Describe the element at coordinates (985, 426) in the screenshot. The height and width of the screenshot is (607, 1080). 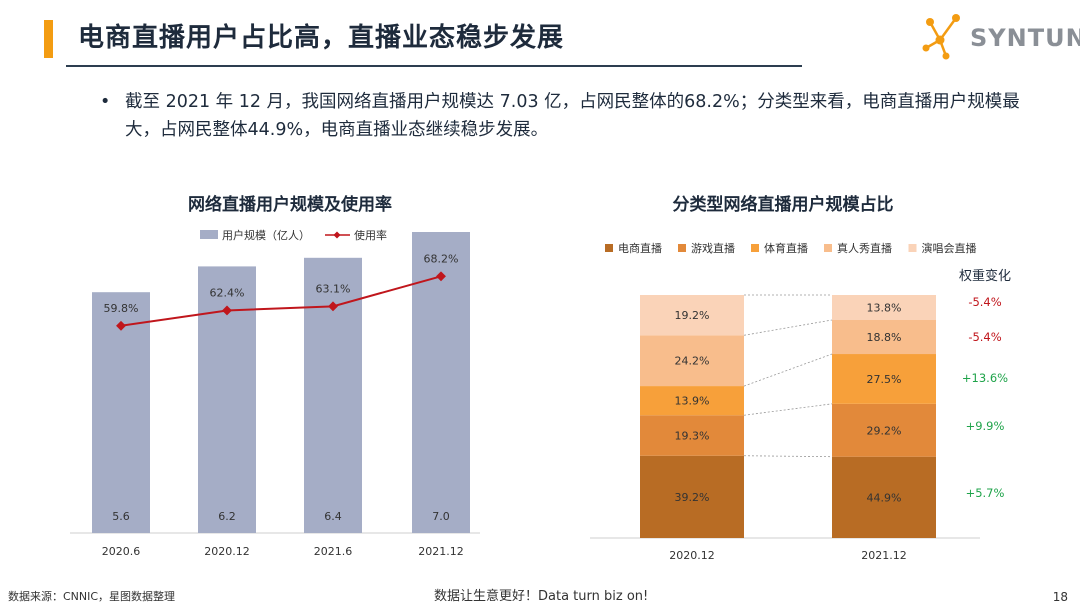
I see `weight-change-label: +9.9%` at that location.